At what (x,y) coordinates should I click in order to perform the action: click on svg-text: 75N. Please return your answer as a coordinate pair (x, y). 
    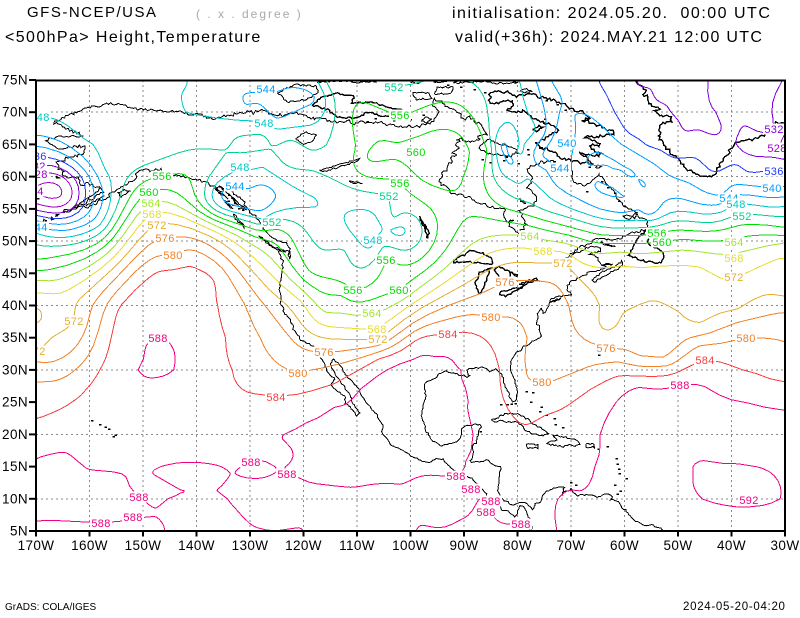
    Looking at the image, I should click on (15, 80).